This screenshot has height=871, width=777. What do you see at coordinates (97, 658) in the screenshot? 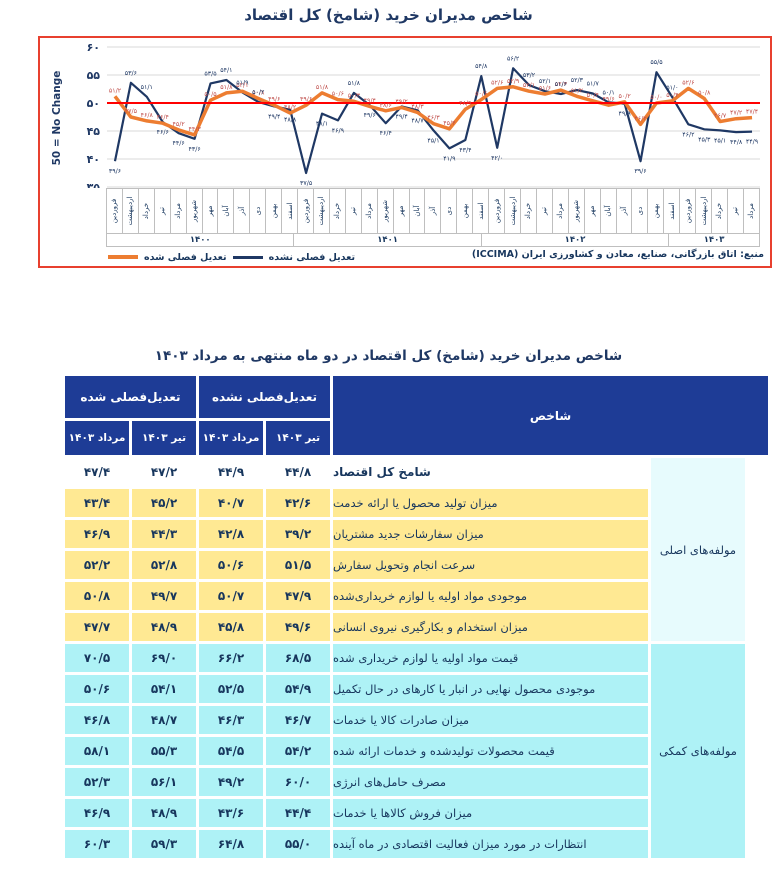
I see `value-cell: ۷۰/۵` at bounding box center [97, 658].